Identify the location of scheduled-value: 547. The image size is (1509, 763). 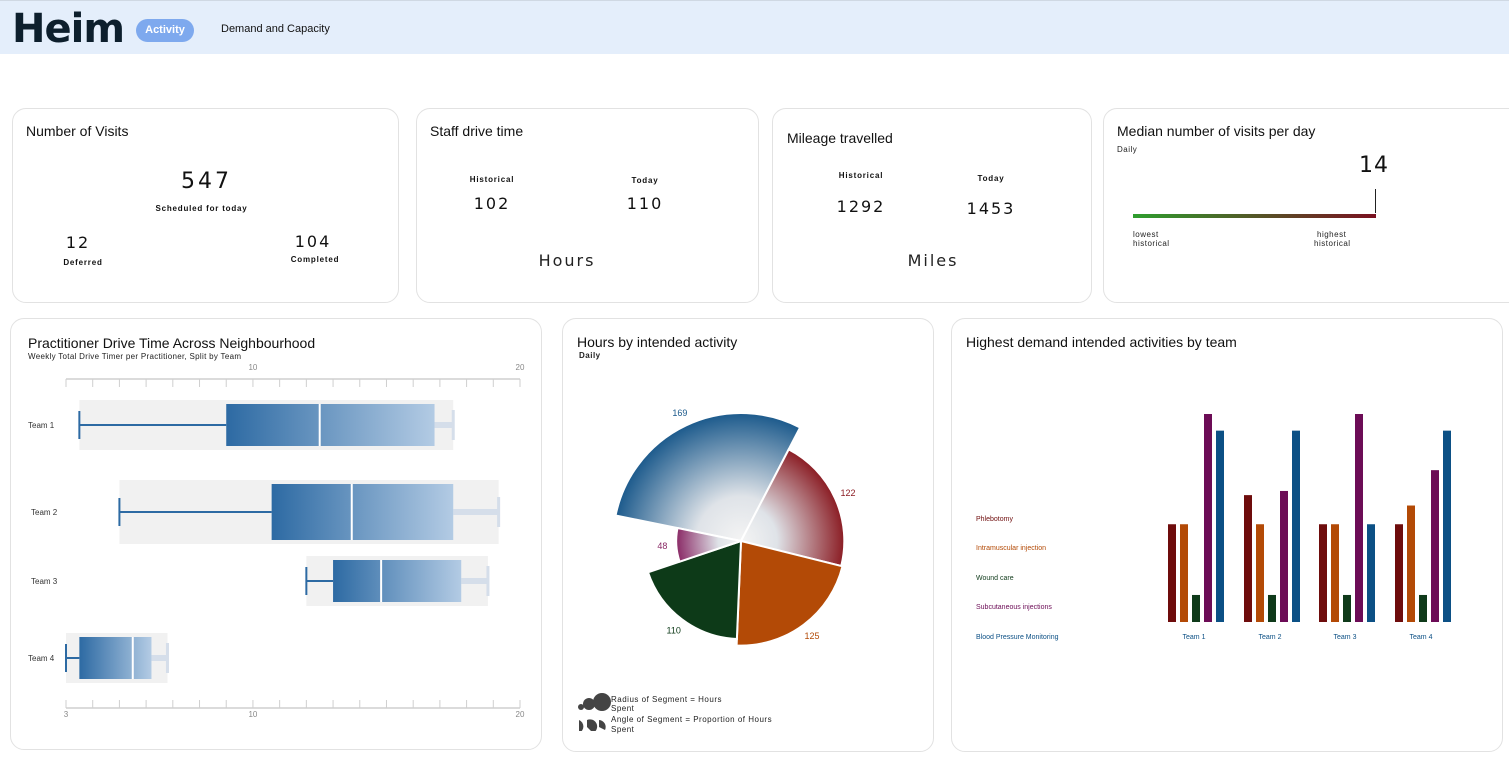
(206, 181).